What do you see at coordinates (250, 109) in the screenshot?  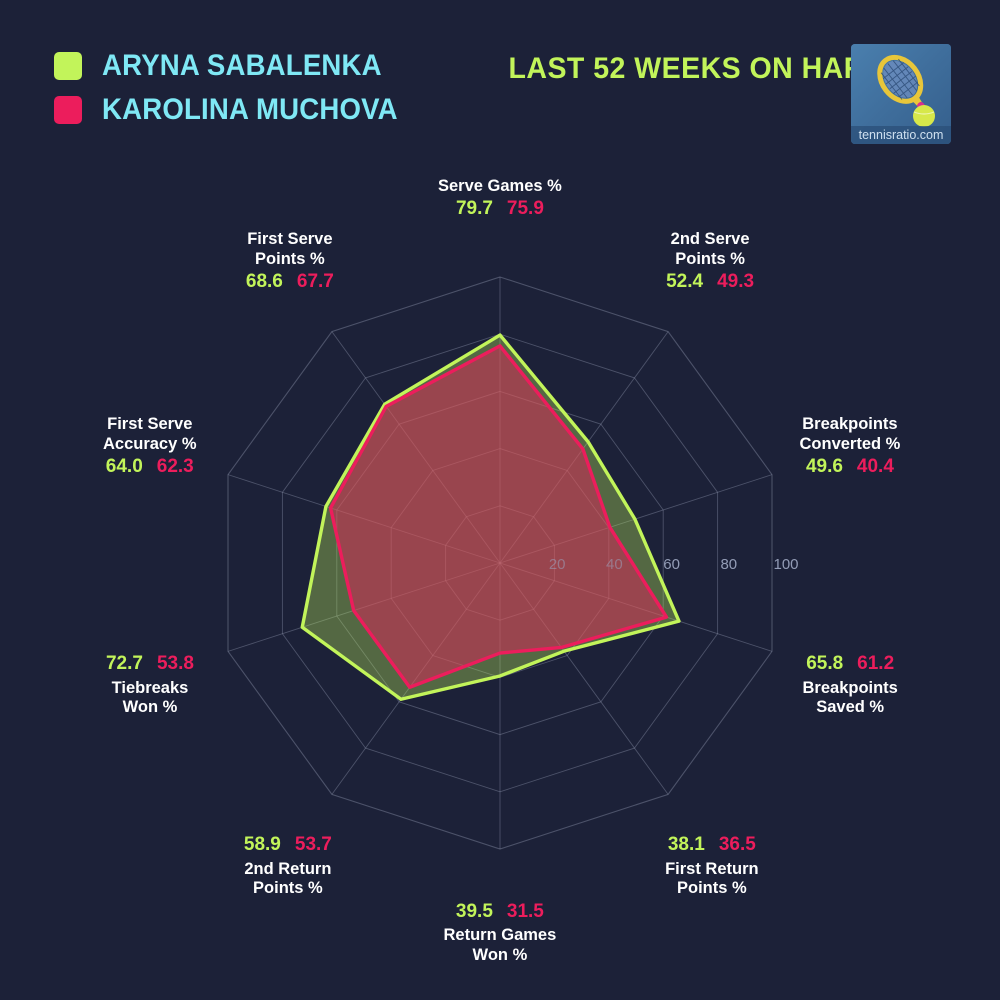 I see `legend-label-player-b: KAROLINA MUCHOVA` at bounding box center [250, 109].